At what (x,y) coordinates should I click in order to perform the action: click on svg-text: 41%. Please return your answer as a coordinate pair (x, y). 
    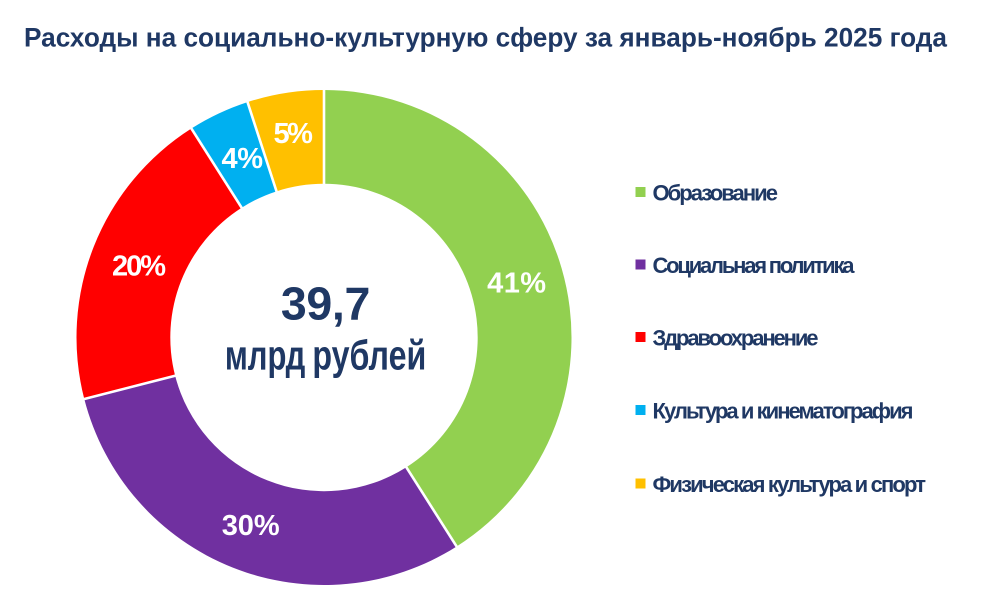
    Looking at the image, I should click on (516, 284).